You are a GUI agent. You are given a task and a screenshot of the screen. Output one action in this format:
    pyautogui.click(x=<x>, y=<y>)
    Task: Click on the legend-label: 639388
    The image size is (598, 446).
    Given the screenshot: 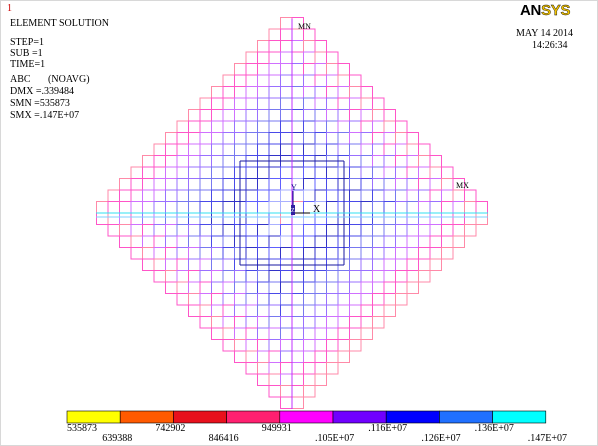 What is the action you would take?
    pyautogui.click(x=117, y=438)
    